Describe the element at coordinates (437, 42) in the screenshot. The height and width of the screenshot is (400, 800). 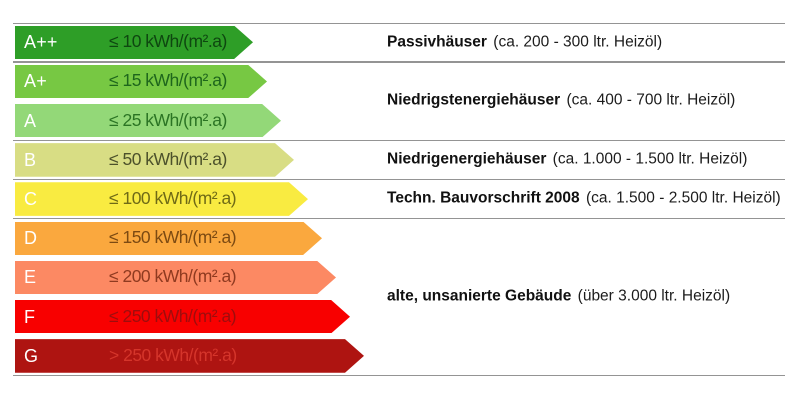
I see `group-name: Passivhäuser` at that location.